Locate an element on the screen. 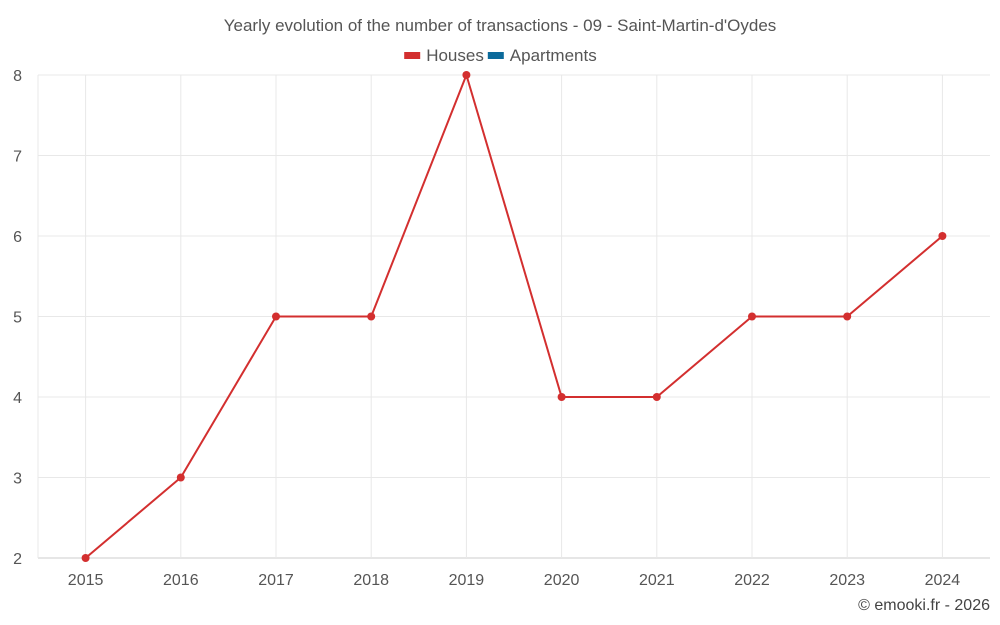 The height and width of the screenshot is (625, 1000). x-tick-label-2022: 2022 is located at coordinates (752, 580).